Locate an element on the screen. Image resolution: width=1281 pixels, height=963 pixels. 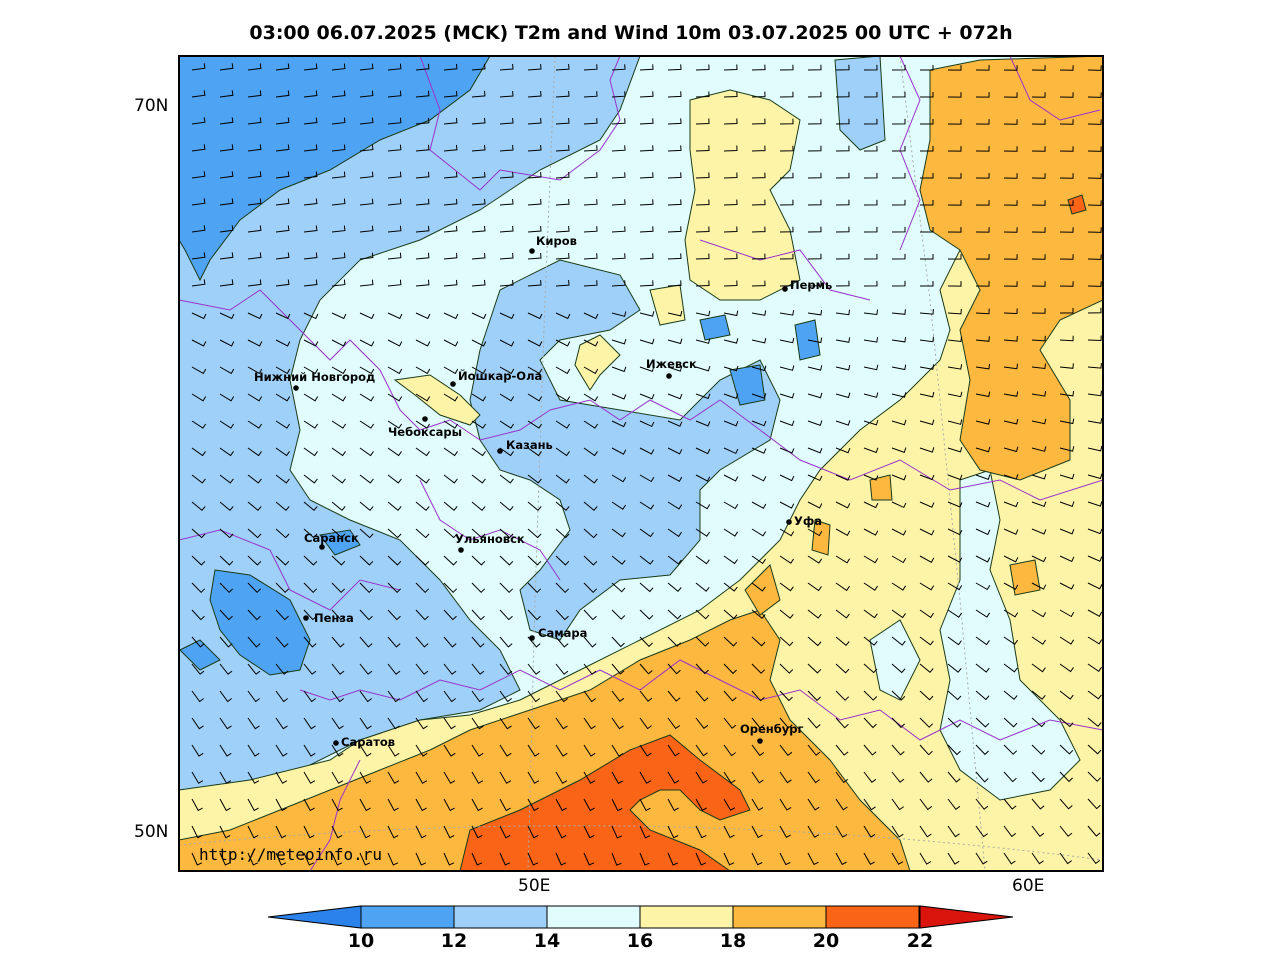
city-label: Саранск is located at coordinates (331, 538).